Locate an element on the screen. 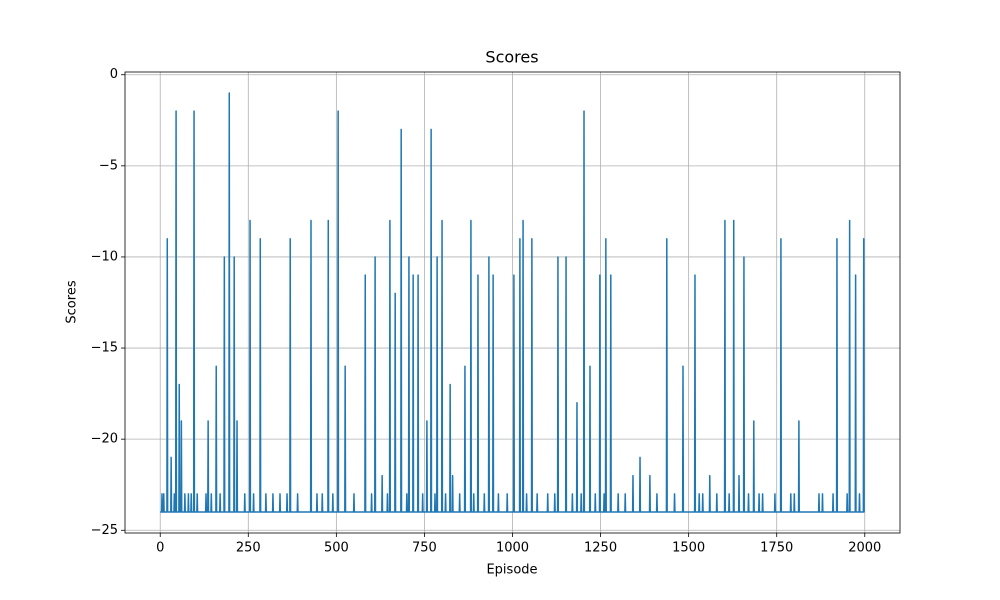  x-tick-label: 1500 is located at coordinates (688, 548).